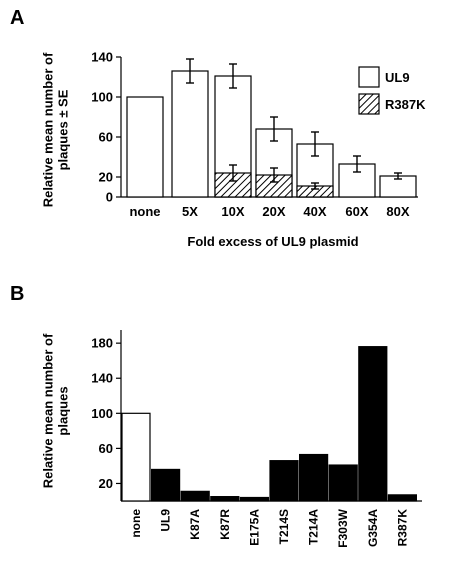  Describe the element at coordinates (343, 483) in the screenshot. I see `bar-f303w` at that location.